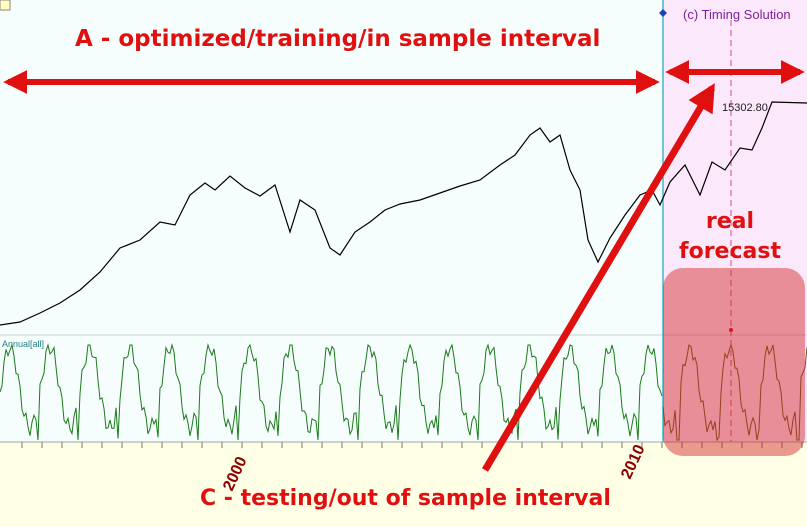 The width and height of the screenshot is (807, 527). I want to click on marker-dot, so click(731, 330).